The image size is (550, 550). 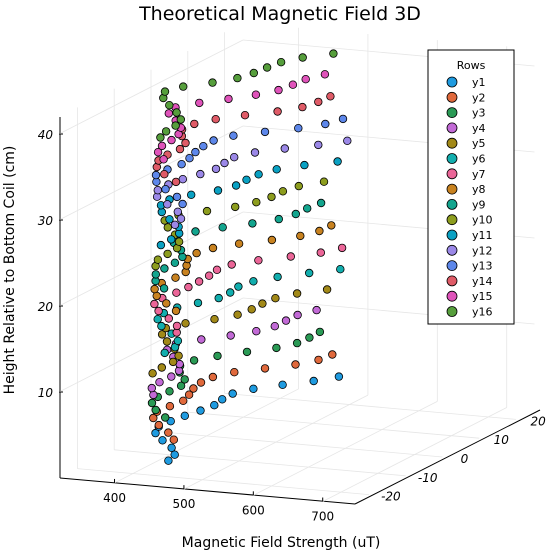 What do you see at coordinates (469, 220) in the screenshot?
I see `legend-item-y10: y10` at bounding box center [469, 220].